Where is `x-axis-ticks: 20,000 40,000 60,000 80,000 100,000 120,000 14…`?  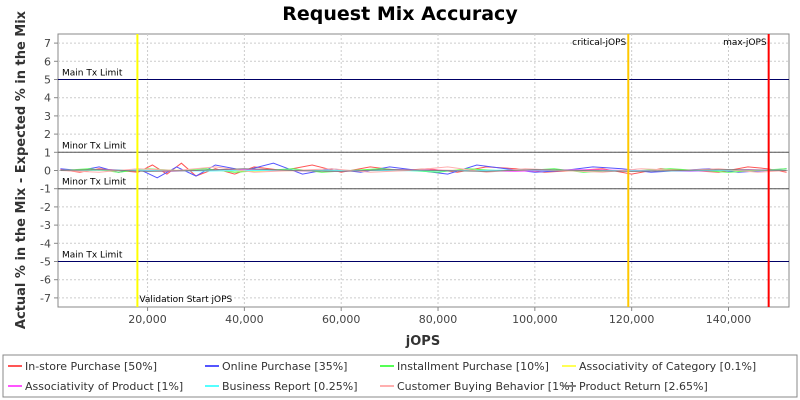
x-axis-ticks: 20,000 40,000 60,000 80,000 100,000 120,000 14… is located at coordinates (439, 316).